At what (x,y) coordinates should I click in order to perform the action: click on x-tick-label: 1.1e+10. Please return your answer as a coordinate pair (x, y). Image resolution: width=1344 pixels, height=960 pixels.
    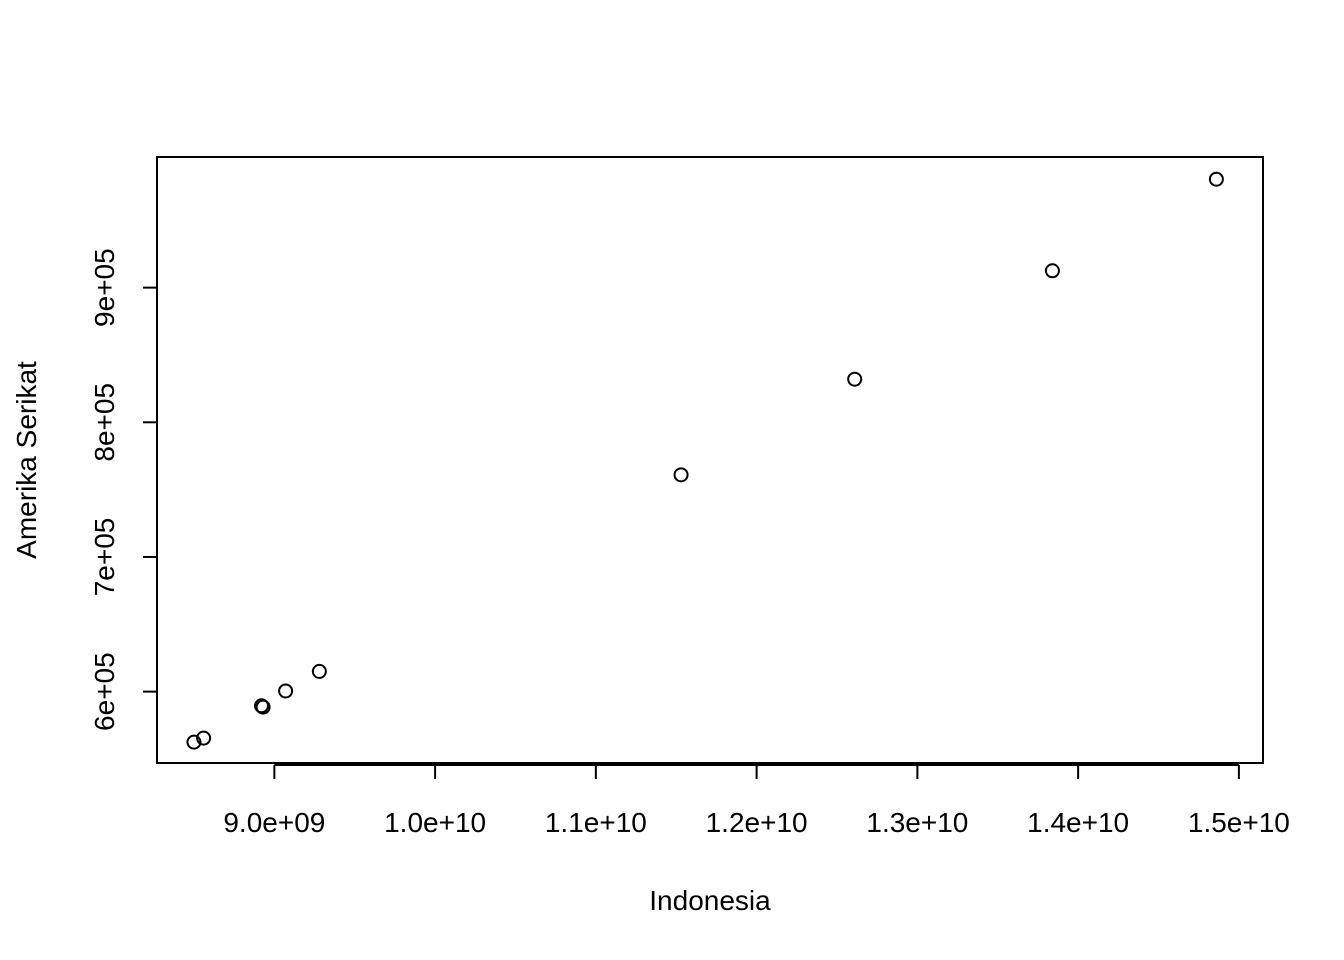
    Looking at the image, I should click on (596, 822).